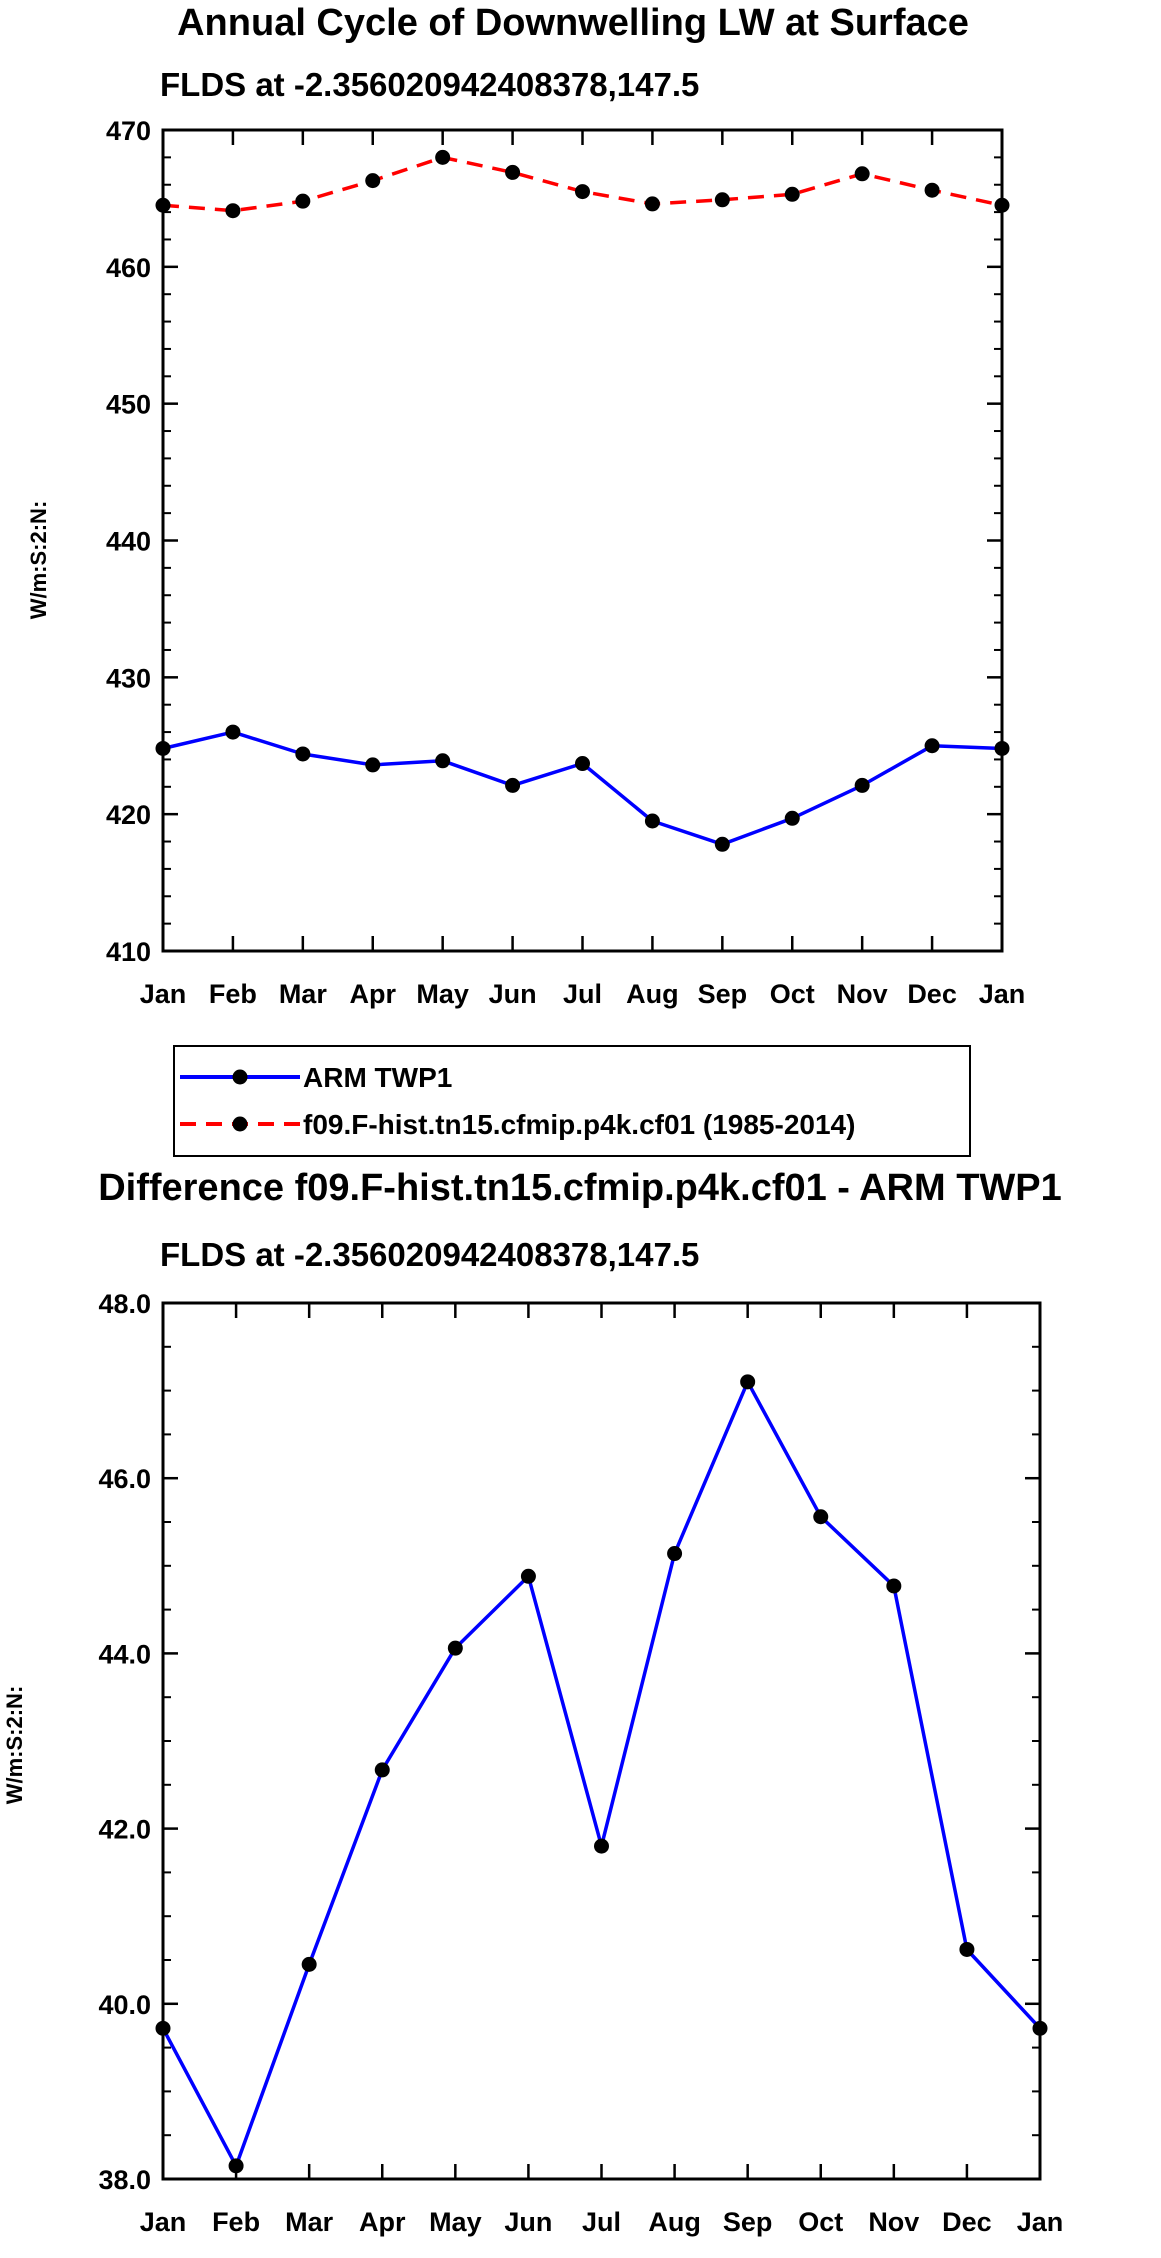  I want to click on chart-1-ytick-label: 460, so click(128, 268).